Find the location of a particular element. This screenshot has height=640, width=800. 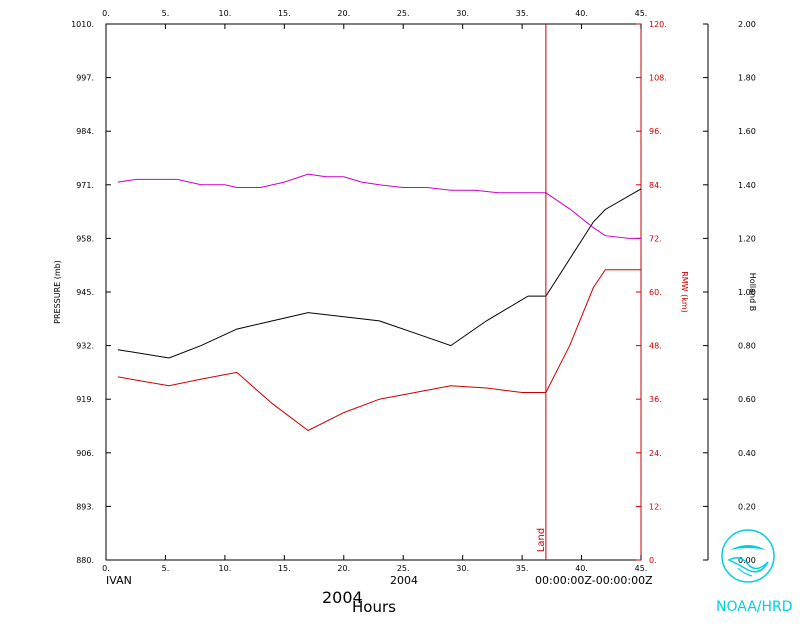

holland-tick-label: 1.60 is located at coordinates (747, 131).